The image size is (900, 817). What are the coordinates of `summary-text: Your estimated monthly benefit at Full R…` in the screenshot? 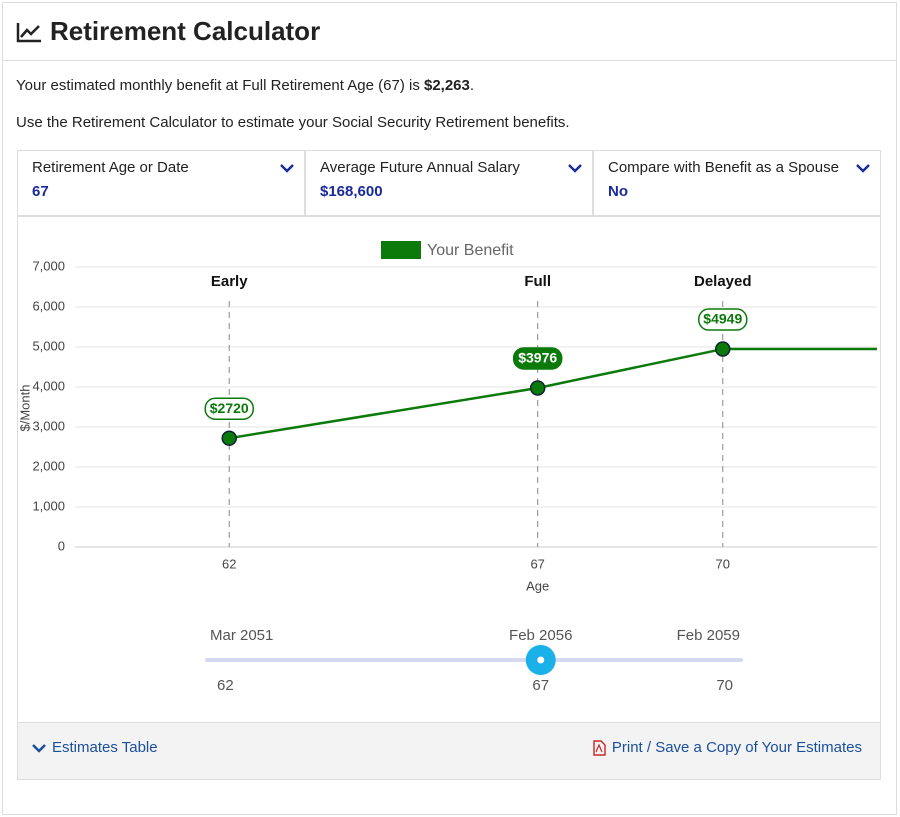 It's located at (220, 85).